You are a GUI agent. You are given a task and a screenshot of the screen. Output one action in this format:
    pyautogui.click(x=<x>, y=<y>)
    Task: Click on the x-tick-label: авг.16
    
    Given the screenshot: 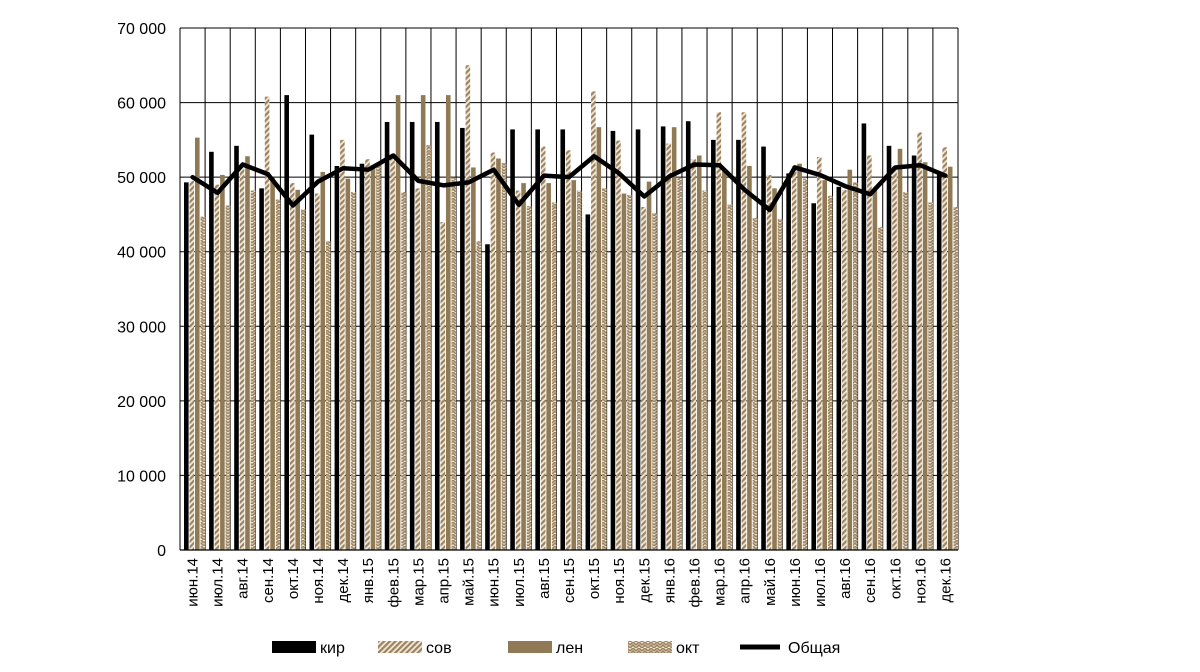 What is the action you would take?
    pyautogui.click(x=845, y=578)
    